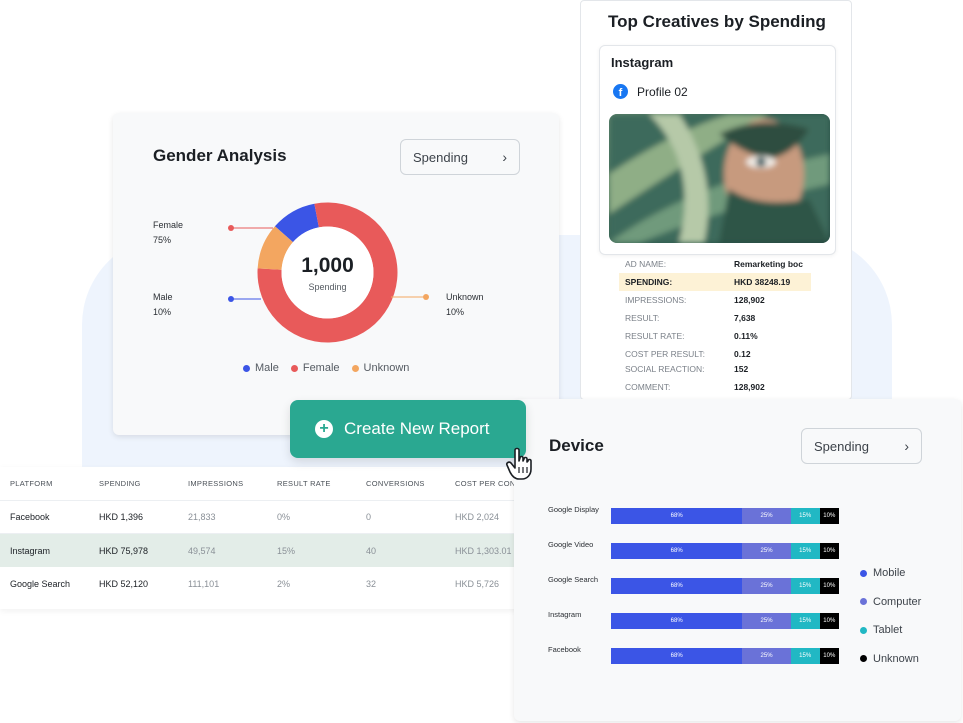 The height and width of the screenshot is (723, 963). I want to click on stat-row: SOCIAL REACTION: 152, so click(719, 369).